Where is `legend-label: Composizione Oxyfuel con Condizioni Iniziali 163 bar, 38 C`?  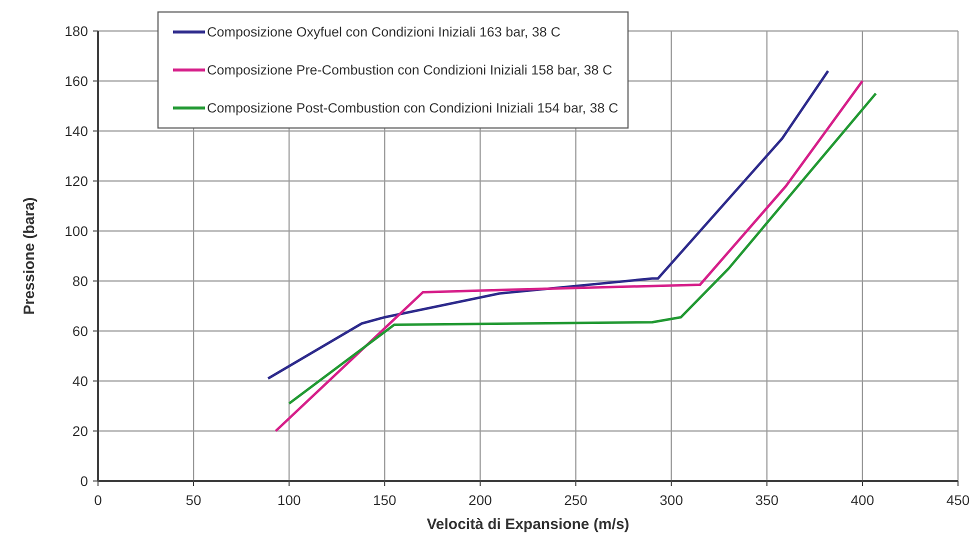 legend-label: Composizione Oxyfuel con Condizioni Iniziali 163 bar, 38 C is located at coordinates (384, 32).